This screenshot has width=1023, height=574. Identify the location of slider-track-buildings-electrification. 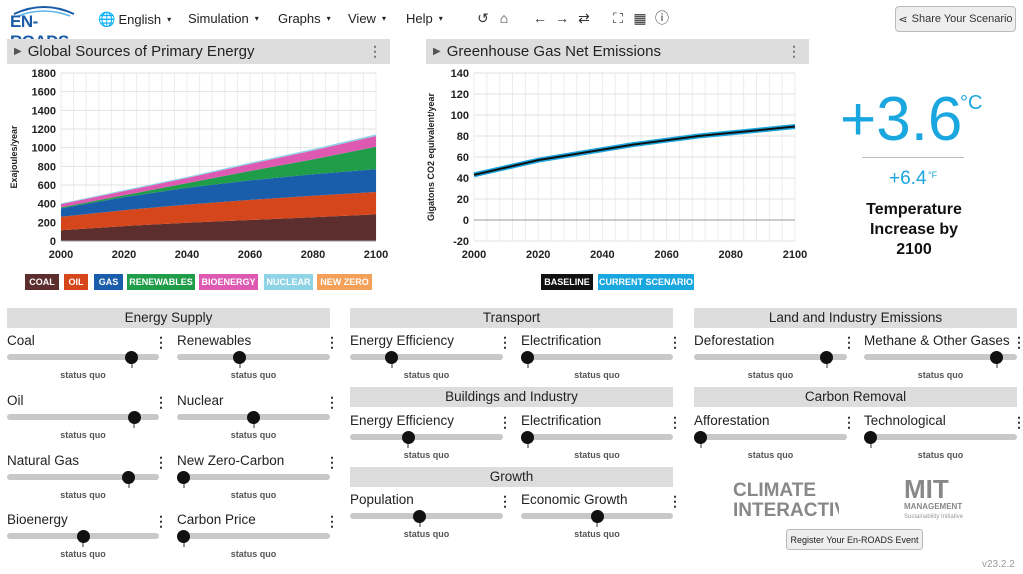
(597, 437).